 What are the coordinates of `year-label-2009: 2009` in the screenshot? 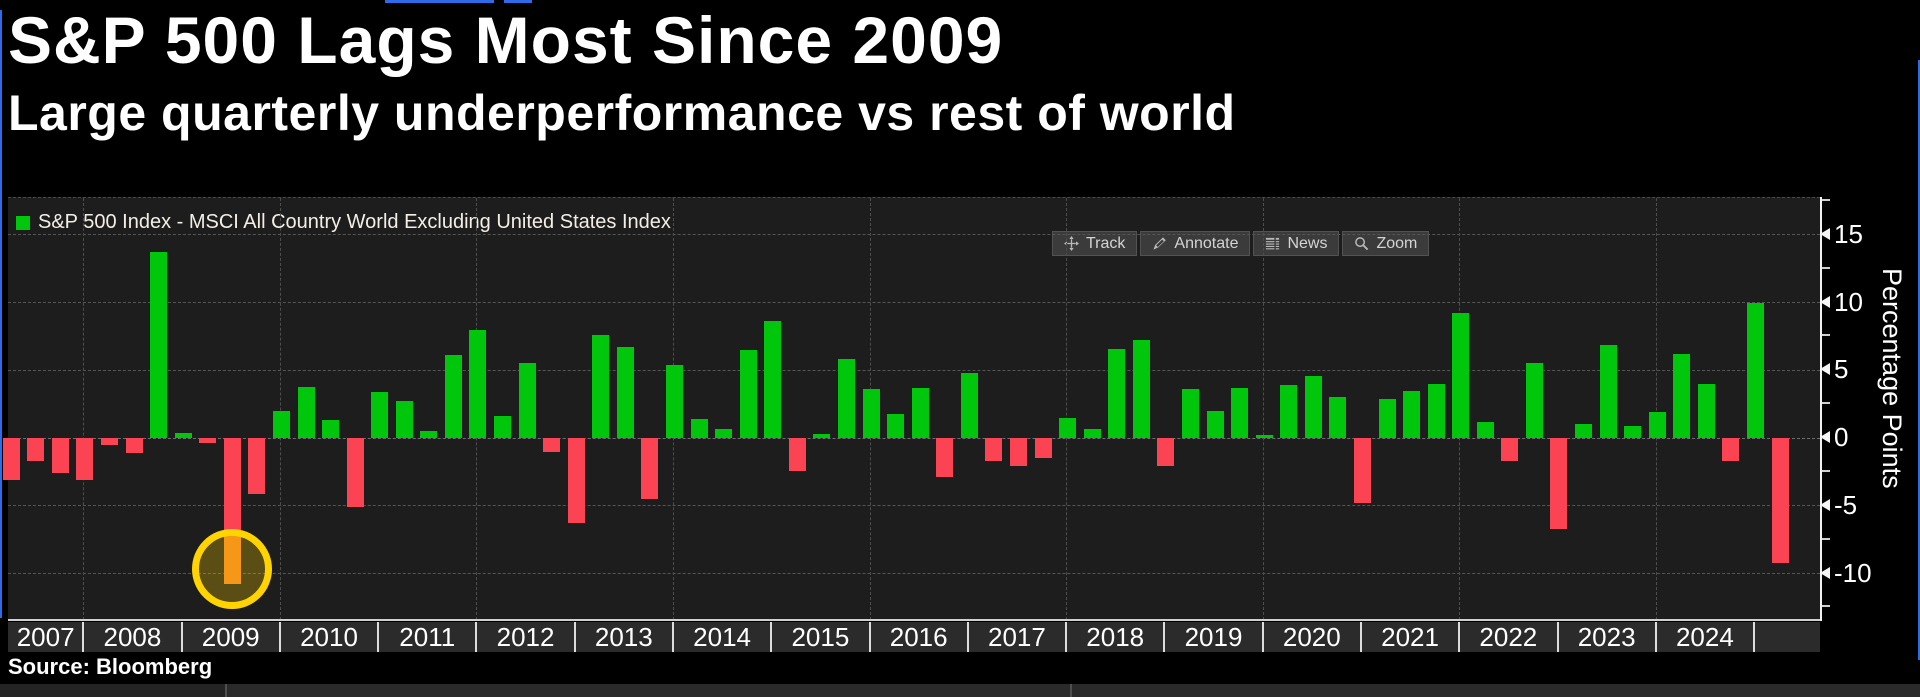 It's located at (230, 637).